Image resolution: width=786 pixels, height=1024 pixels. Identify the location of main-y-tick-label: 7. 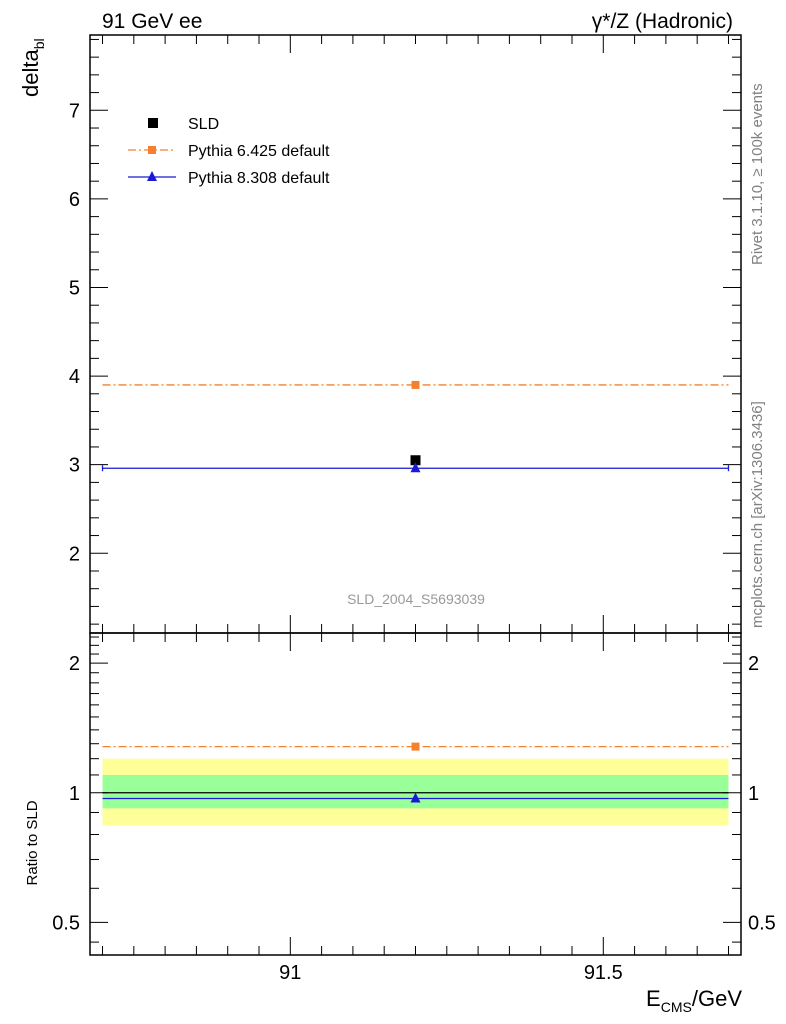
(74, 111).